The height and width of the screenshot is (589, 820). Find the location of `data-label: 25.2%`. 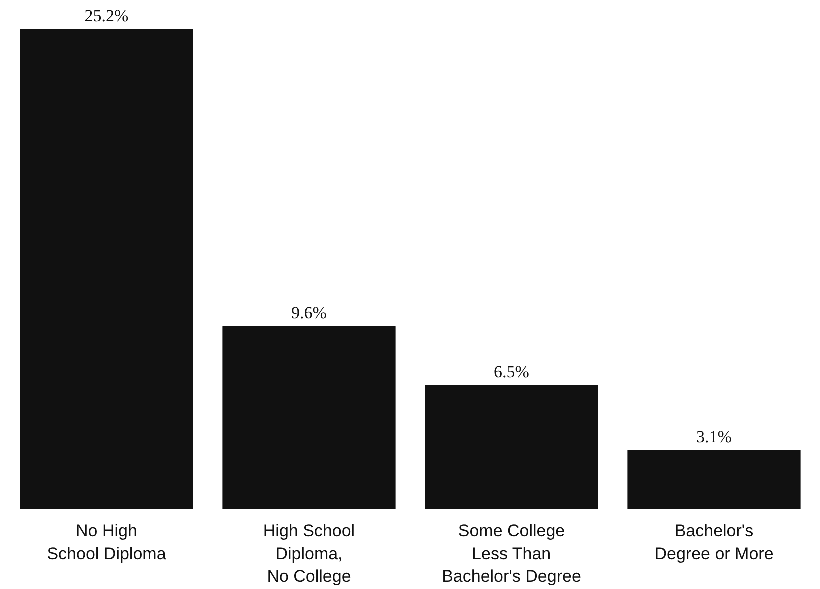

data-label: 25.2% is located at coordinates (106, 16).